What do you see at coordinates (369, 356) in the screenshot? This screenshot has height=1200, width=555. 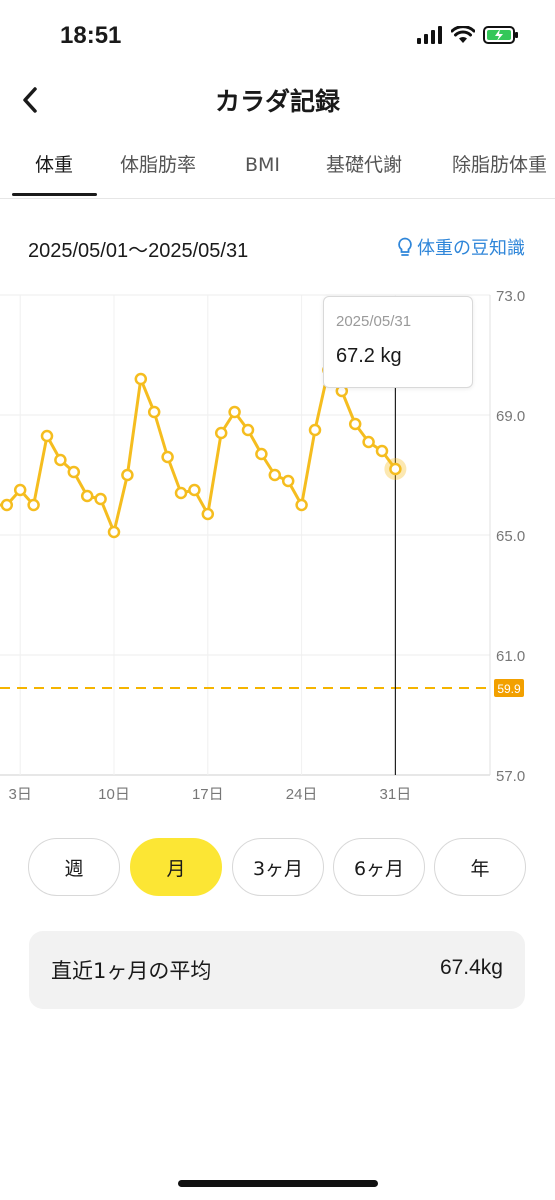 I see `tooltip-value: 67.2 kg` at bounding box center [369, 356].